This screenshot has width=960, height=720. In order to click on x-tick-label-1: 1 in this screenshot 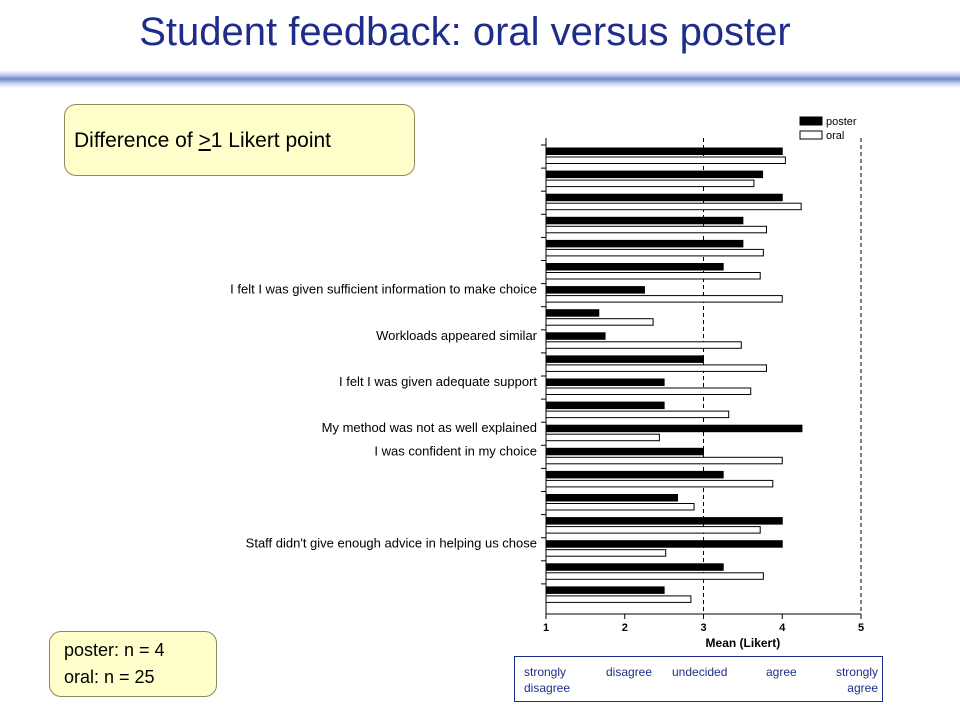, I will do `click(546, 628)`.